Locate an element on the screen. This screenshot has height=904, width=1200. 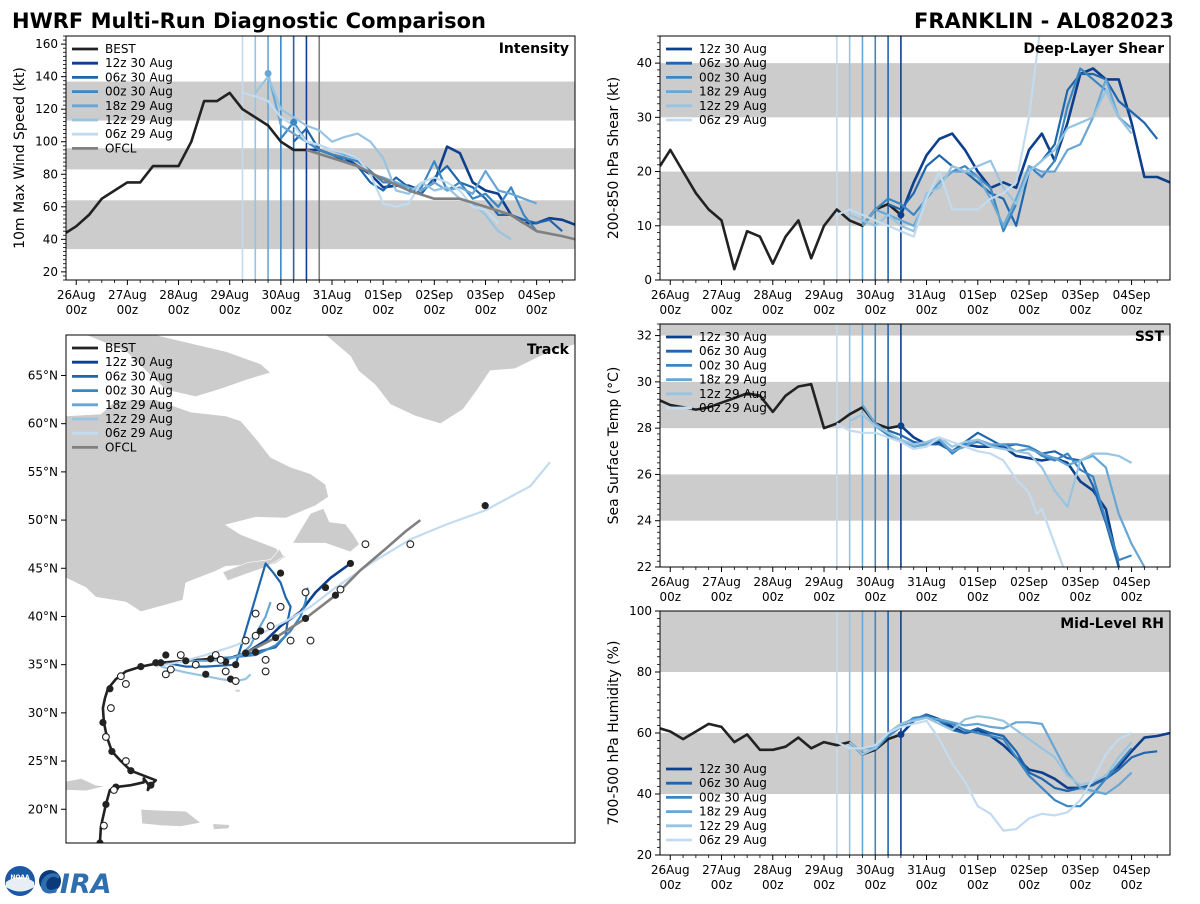
plot-area is located at coordinates (915, 733).